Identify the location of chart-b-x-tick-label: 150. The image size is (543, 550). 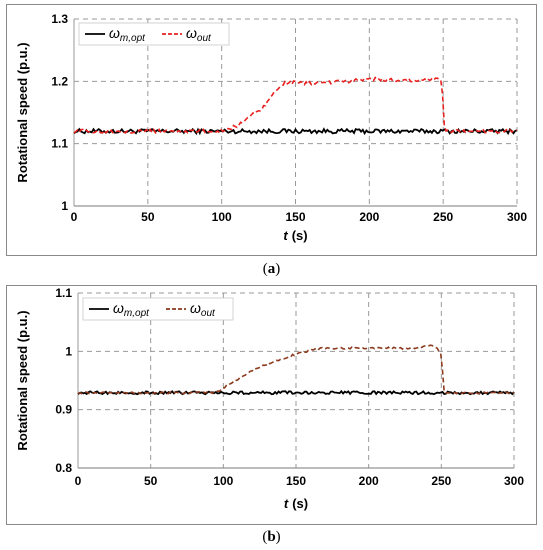
(296, 481).